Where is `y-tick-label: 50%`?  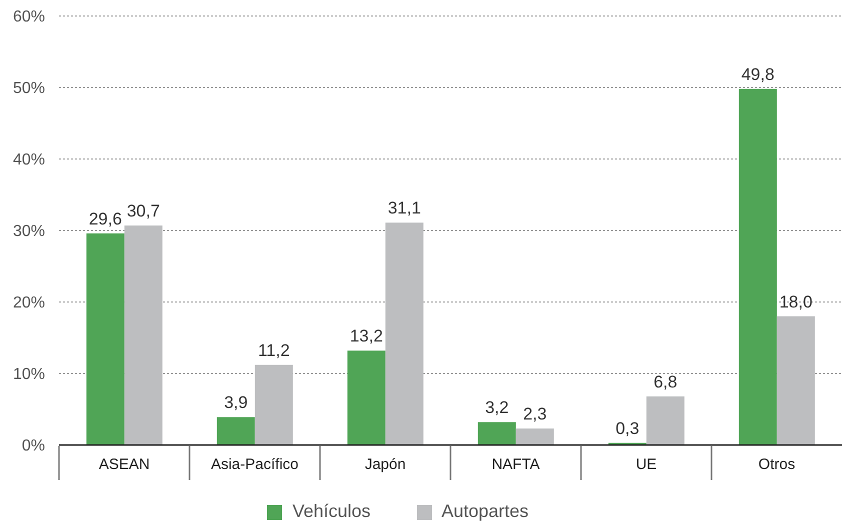 y-tick-label: 50% is located at coordinates (28, 89).